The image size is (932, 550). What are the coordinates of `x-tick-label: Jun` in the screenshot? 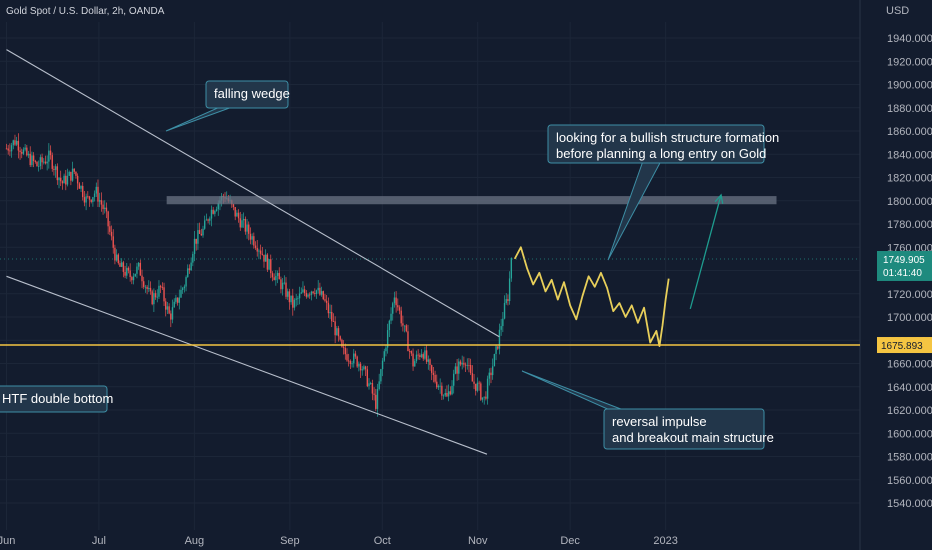 It's located at (7, 541).